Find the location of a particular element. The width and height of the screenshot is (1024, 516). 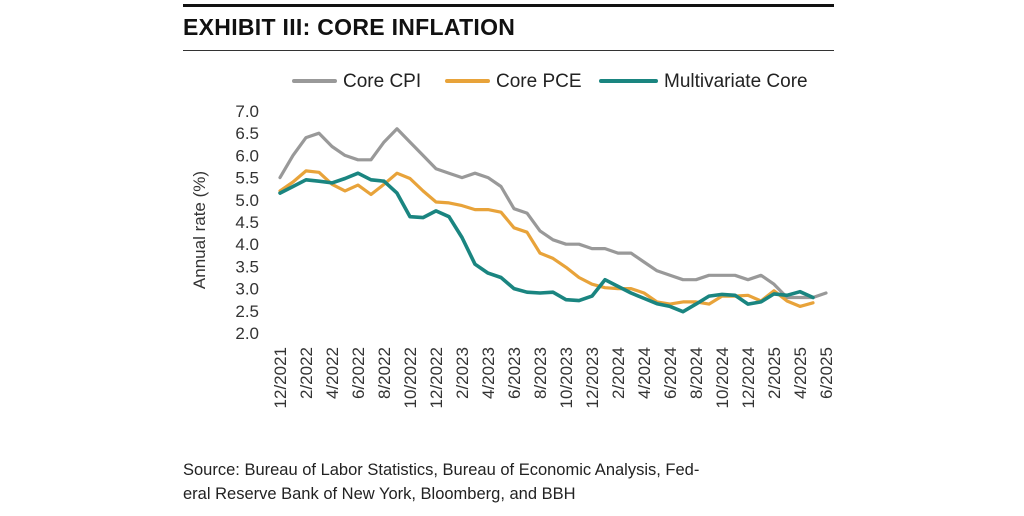

x-tick-label: 10/2023 is located at coordinates (566, 377).